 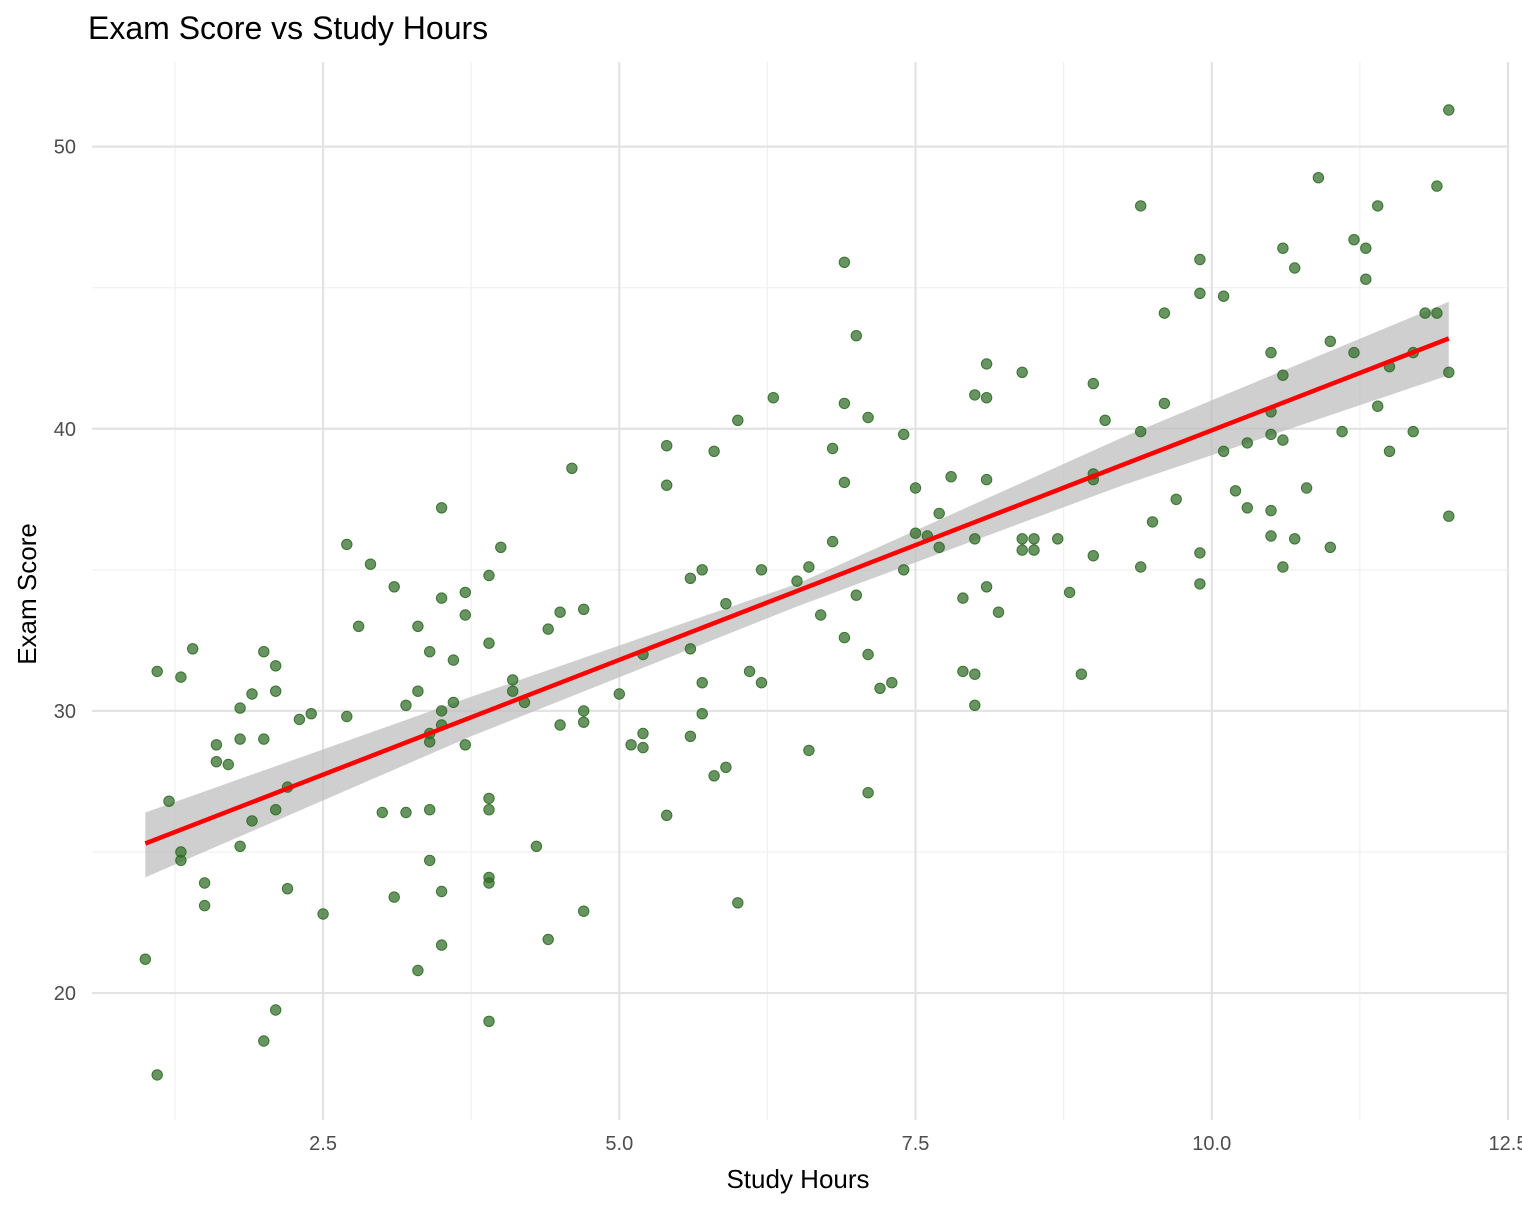 I want to click on x-tick-label: 7.5, so click(x=916, y=1144).